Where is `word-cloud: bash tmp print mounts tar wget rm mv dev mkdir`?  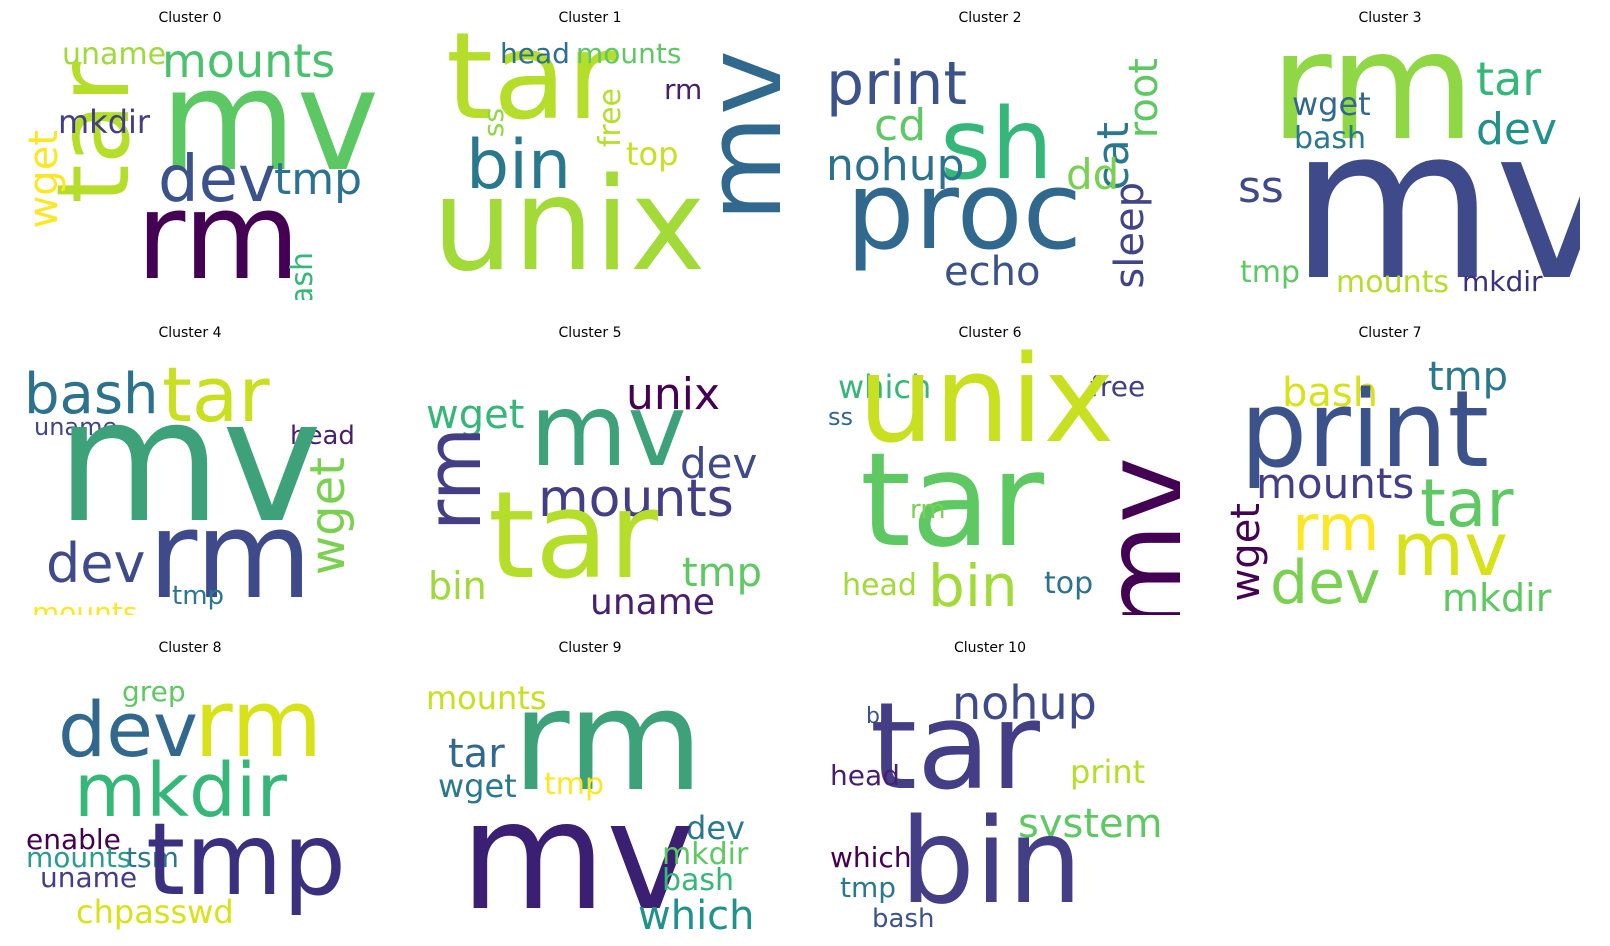
word-cloud: bash tmp print mounts tar wget rm mv dev mkdir is located at coordinates (1390, 481).